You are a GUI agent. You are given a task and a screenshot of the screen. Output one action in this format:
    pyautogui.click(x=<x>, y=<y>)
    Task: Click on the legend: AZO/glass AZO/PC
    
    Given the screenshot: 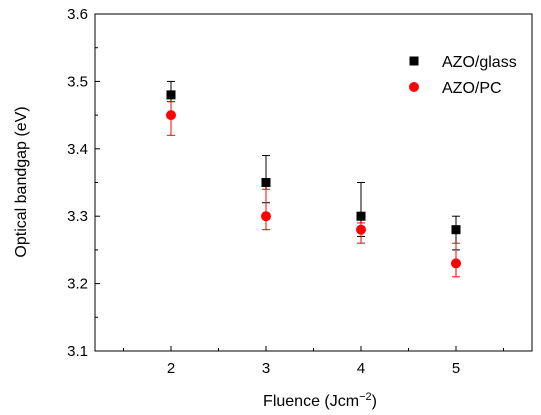 What is the action you would take?
    pyautogui.click(x=463, y=75)
    